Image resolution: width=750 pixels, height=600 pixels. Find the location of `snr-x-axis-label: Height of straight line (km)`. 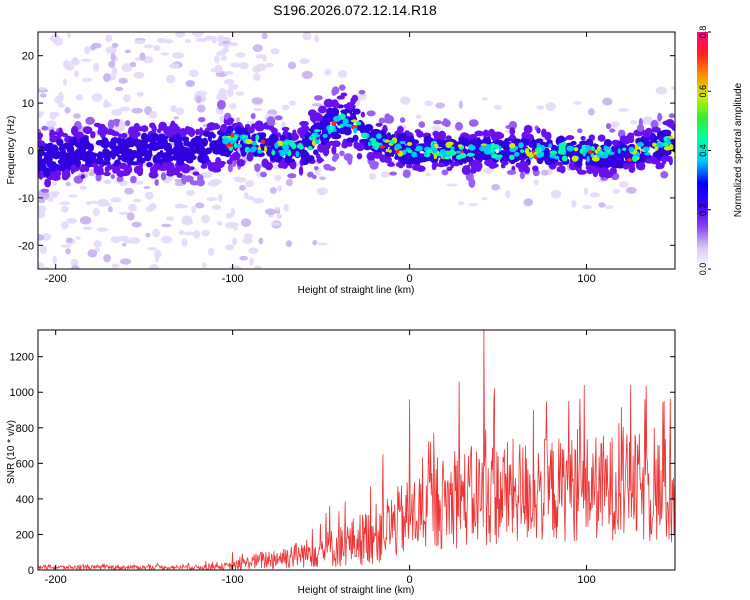

snr-x-axis-label: Height of straight line (km) is located at coordinates (356, 590).